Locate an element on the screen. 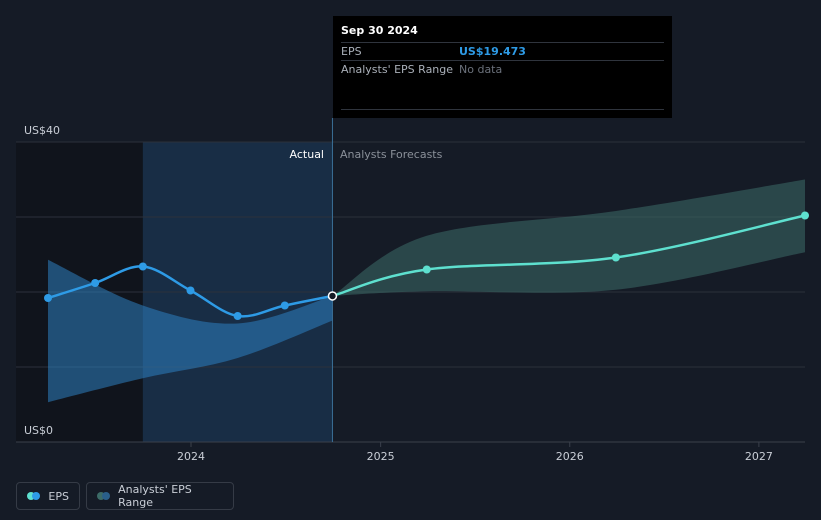 The width and height of the screenshot is (821, 520). tooltip-range-value: No data is located at coordinates (481, 69).